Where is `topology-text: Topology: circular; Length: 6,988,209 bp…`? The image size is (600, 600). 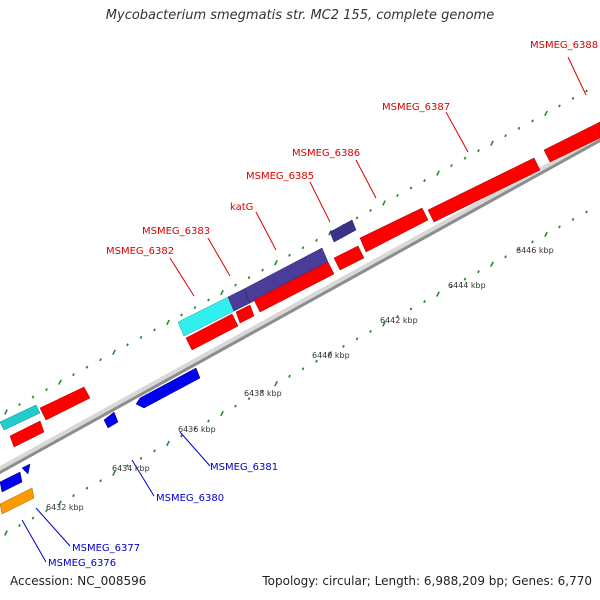
topology-text: Topology: circular; Length: 6,988,209 bp… is located at coordinates (427, 581).